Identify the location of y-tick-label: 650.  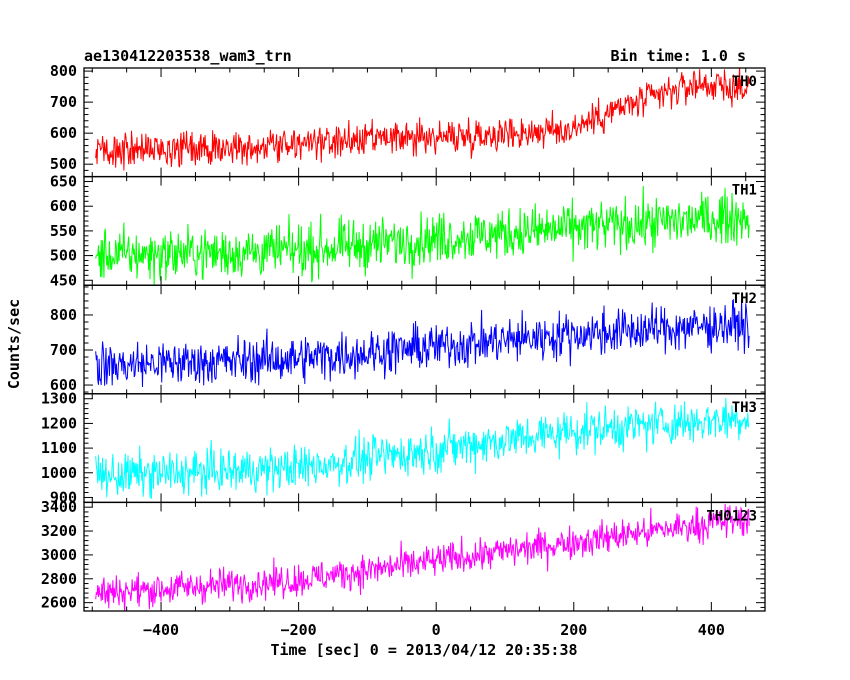
(63, 182).